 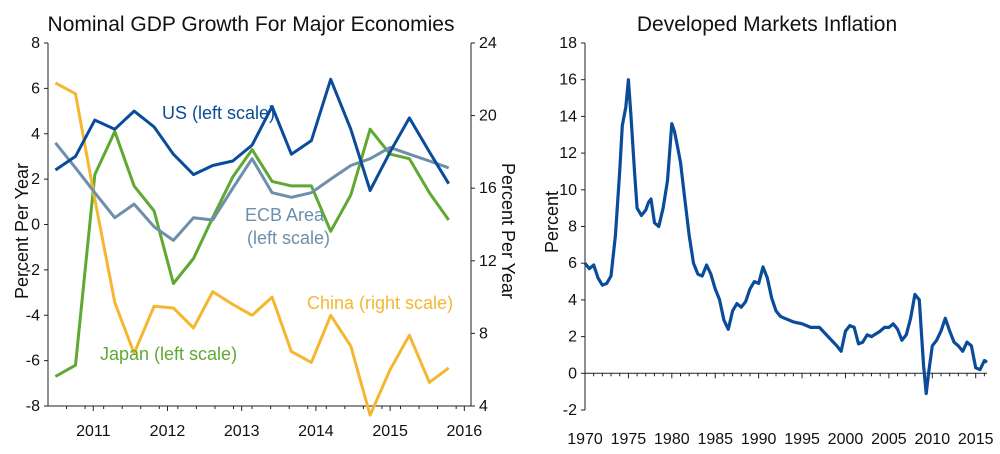 What do you see at coordinates (218, 113) in the screenshot?
I see `series-label-us: US (left scale)` at bounding box center [218, 113].